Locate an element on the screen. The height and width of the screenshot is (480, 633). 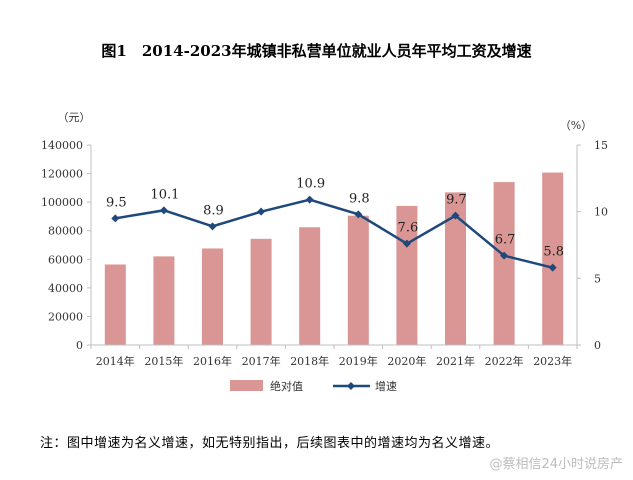
bar-2023年 is located at coordinates (553, 258).